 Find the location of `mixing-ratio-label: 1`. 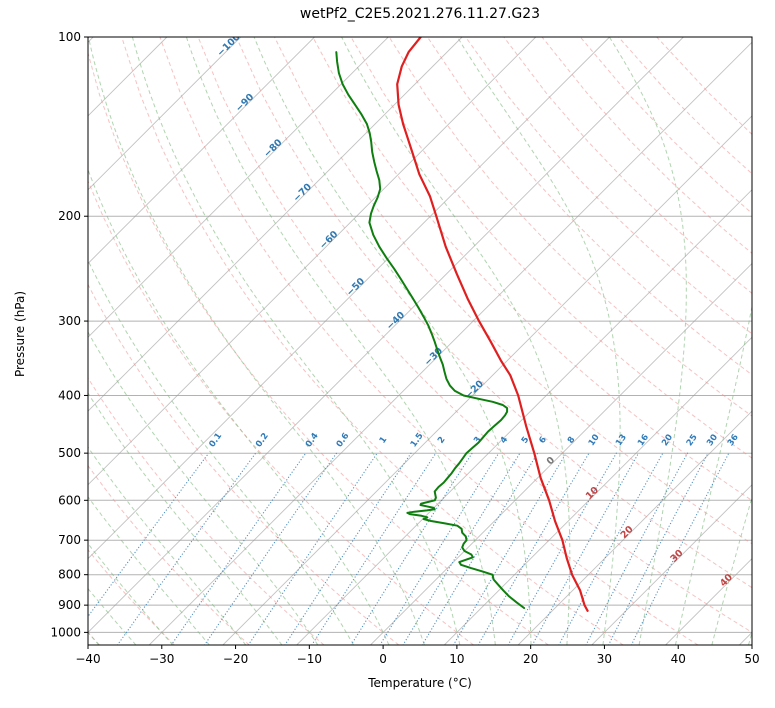

mixing-ratio-label: 1 is located at coordinates (384, 440).